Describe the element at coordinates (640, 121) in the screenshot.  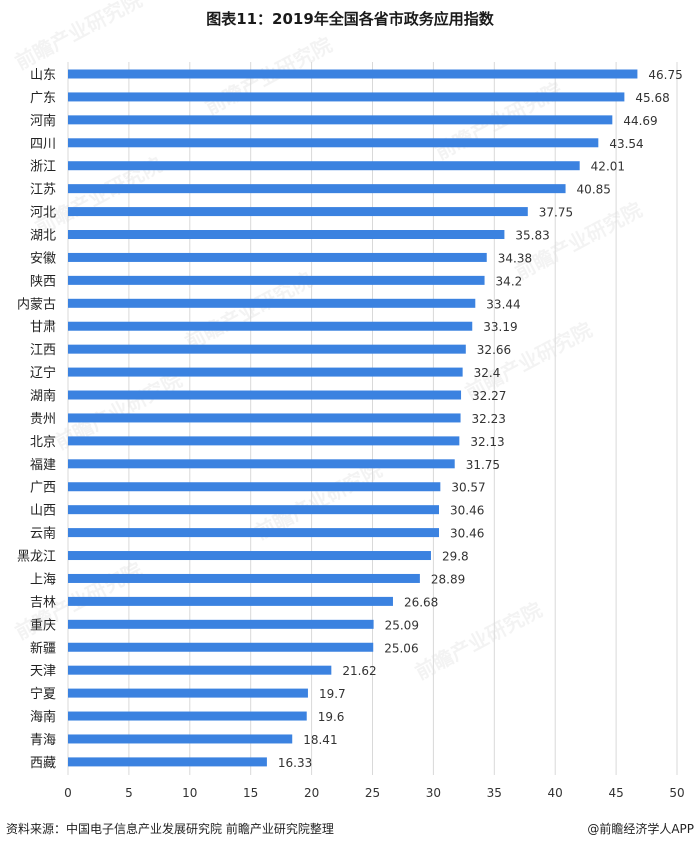
I see `value-label: 44.69` at that location.